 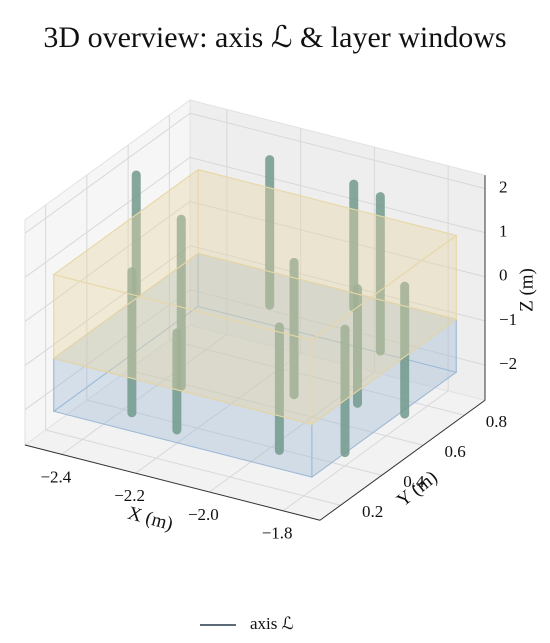 What do you see at coordinates (129, 495) in the screenshot?
I see `x-tick-label: −2.2` at bounding box center [129, 495].